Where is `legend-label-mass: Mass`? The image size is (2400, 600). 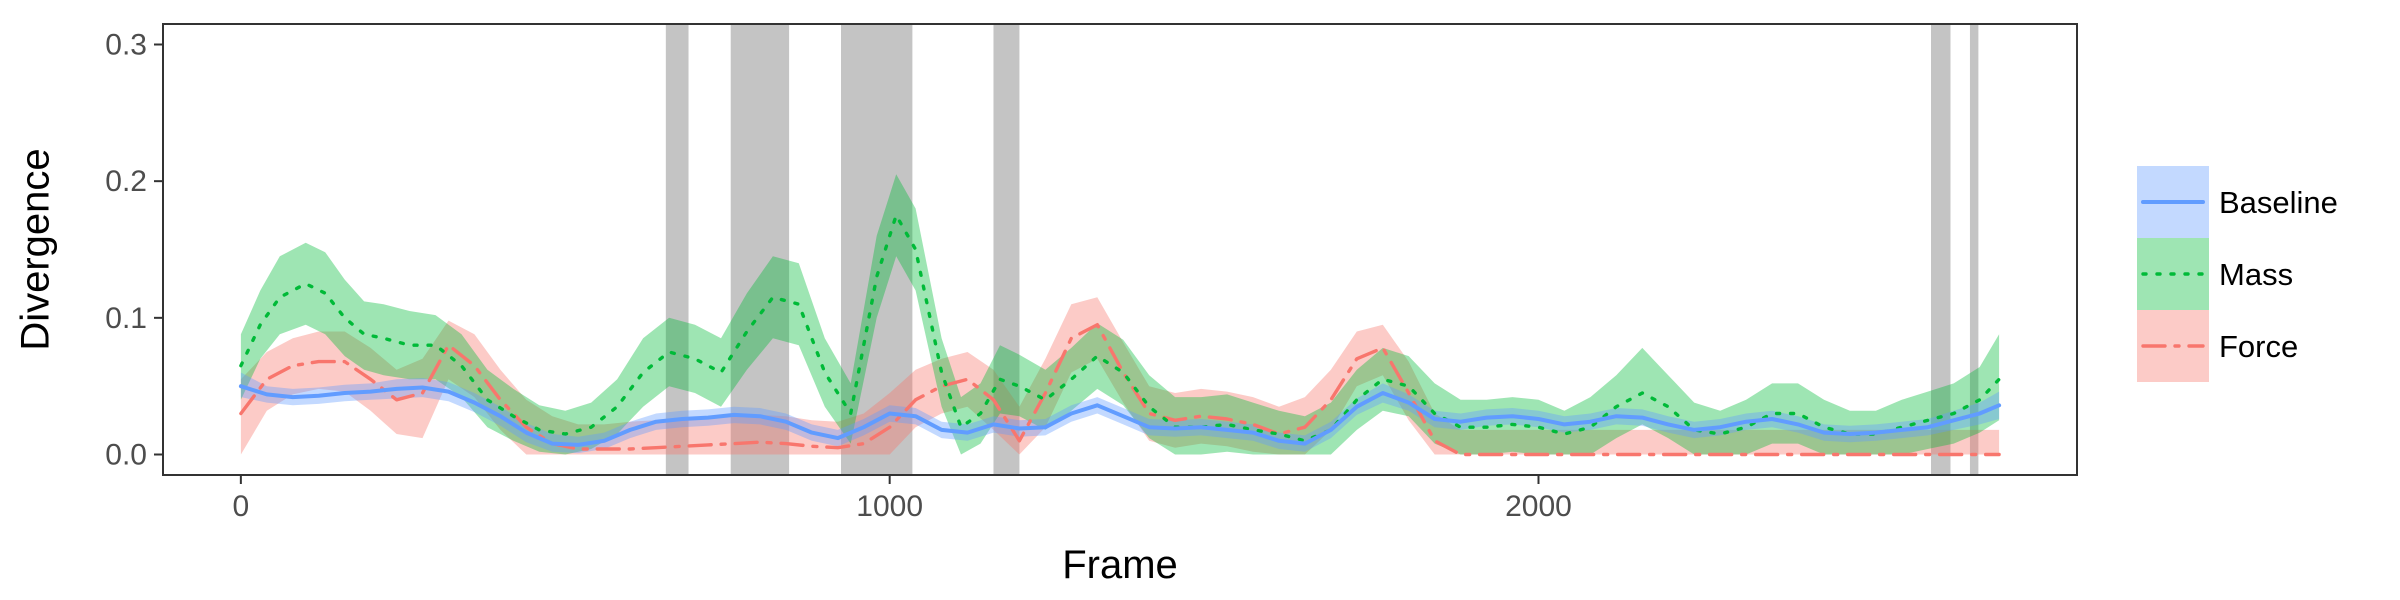 legend-label-mass: Mass is located at coordinates (2256, 274).